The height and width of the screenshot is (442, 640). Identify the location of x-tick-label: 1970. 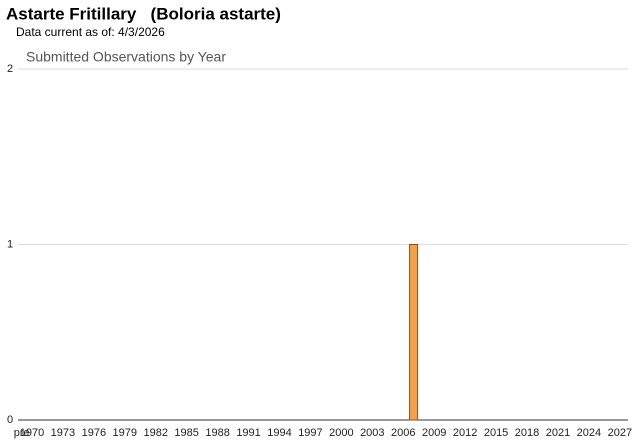
(32, 433).